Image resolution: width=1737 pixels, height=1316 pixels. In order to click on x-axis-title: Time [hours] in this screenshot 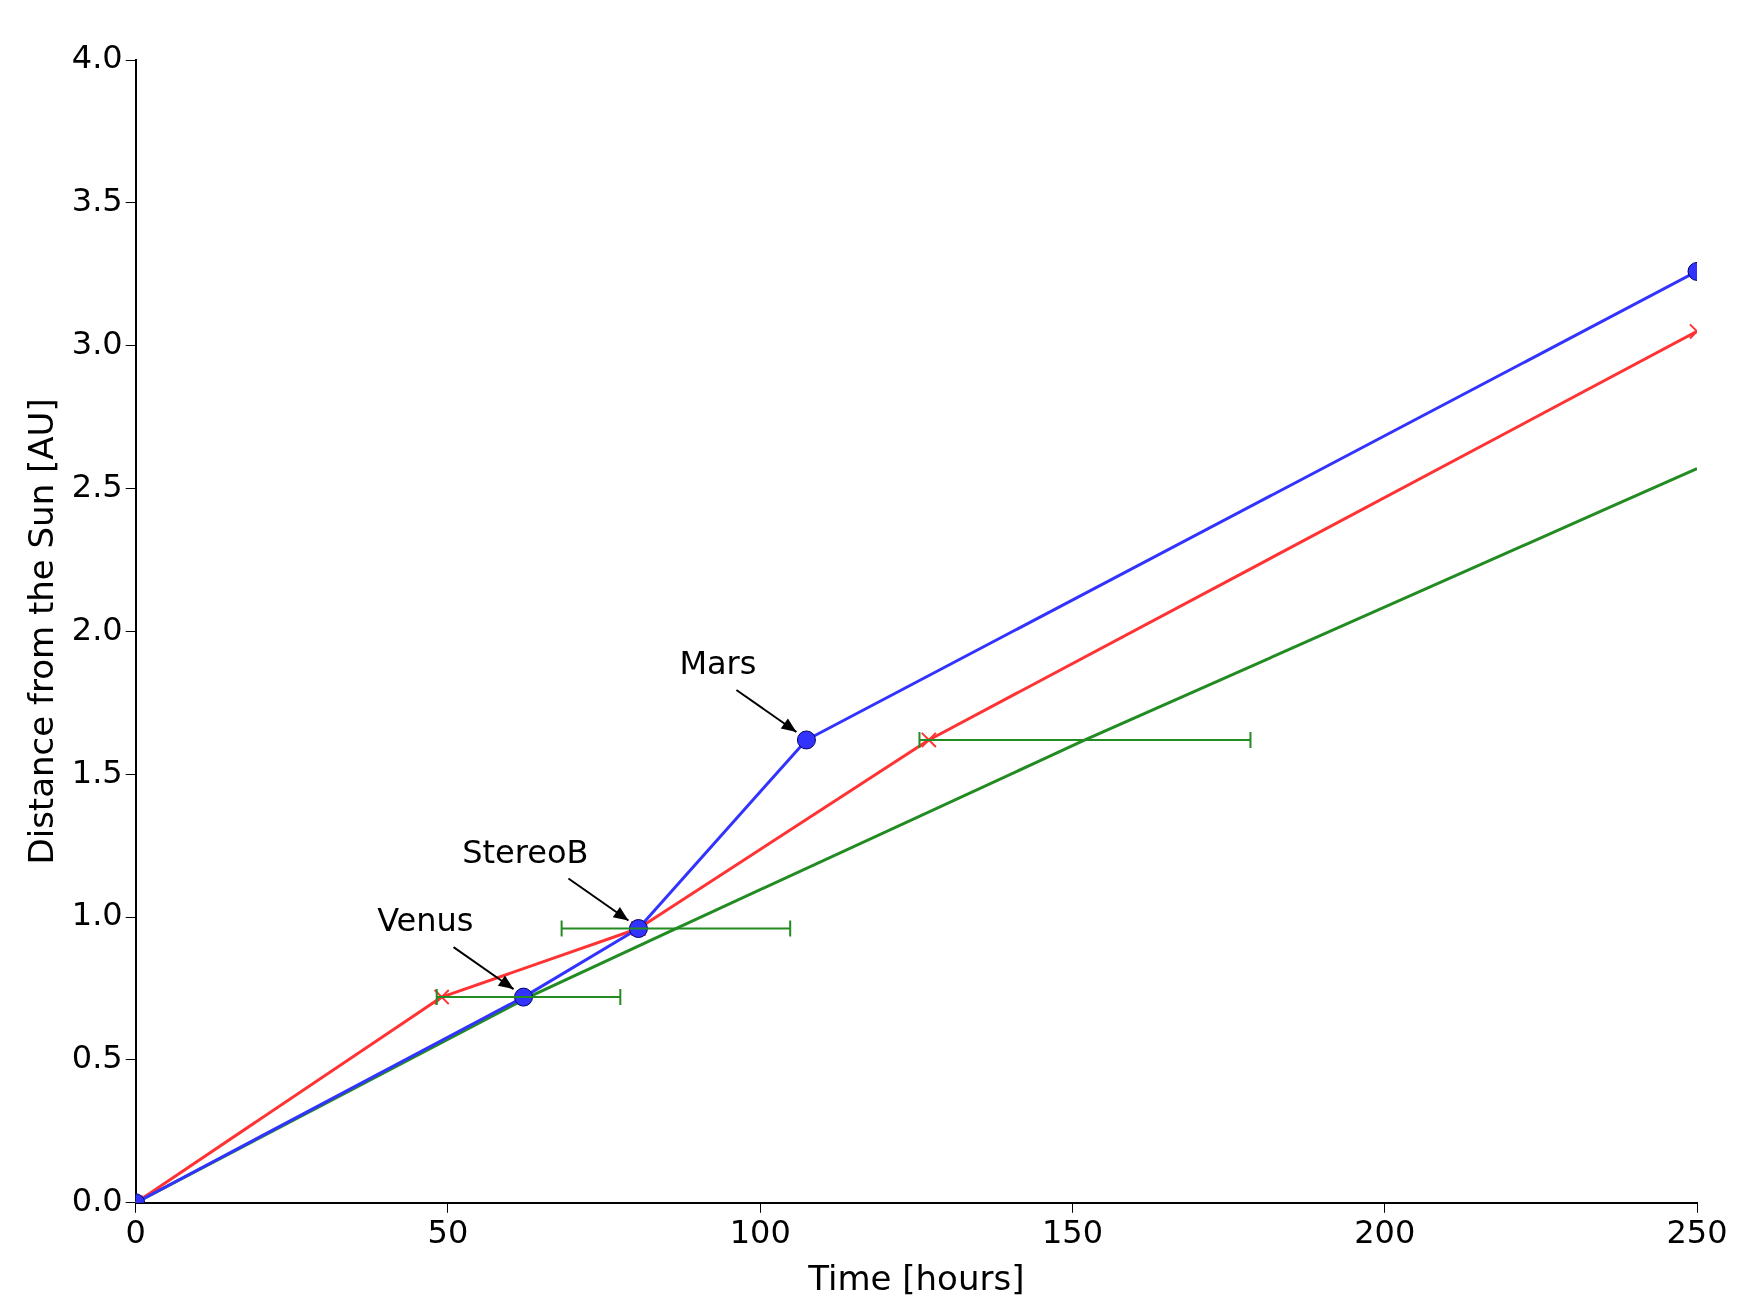, I will do `click(916, 1278)`.